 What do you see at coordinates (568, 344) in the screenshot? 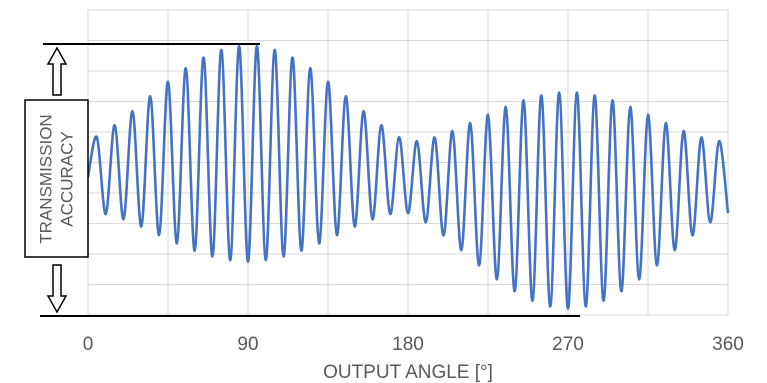
I see `x-tick-label: 270` at bounding box center [568, 344].